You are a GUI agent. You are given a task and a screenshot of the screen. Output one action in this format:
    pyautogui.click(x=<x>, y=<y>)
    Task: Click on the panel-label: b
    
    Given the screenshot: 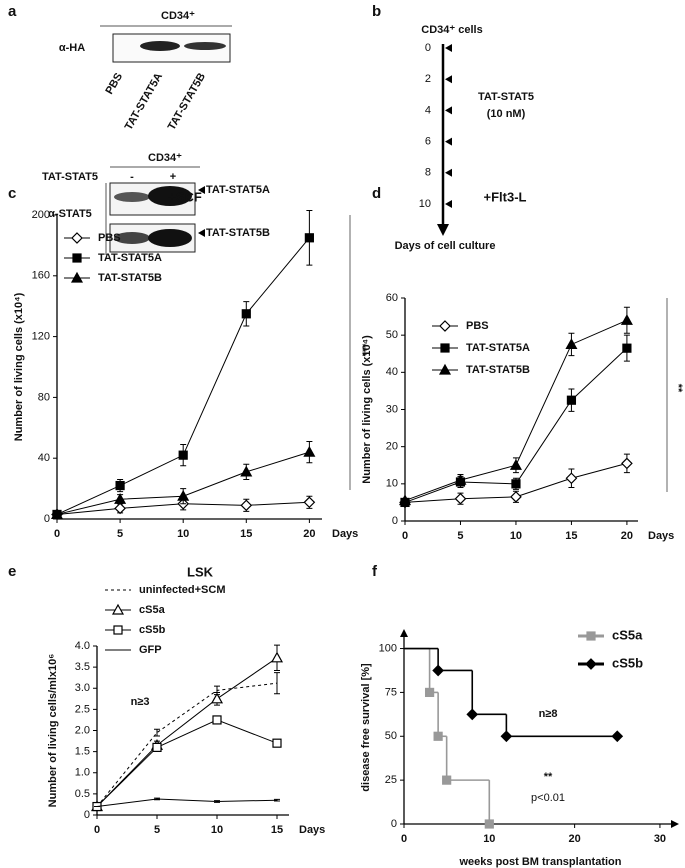 What is the action you would take?
    pyautogui.click(x=376, y=11)
    